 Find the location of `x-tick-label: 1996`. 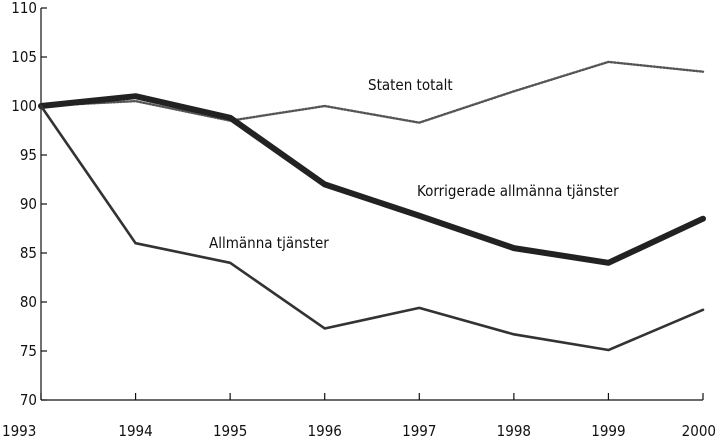

x-tick-label: 1996 is located at coordinates (325, 431).